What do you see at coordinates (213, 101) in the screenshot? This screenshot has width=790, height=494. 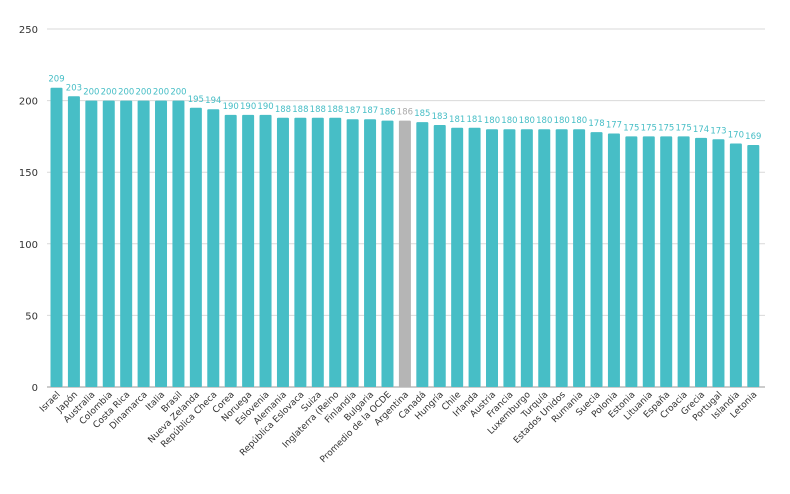 I see `data-label: 194` at bounding box center [213, 101].